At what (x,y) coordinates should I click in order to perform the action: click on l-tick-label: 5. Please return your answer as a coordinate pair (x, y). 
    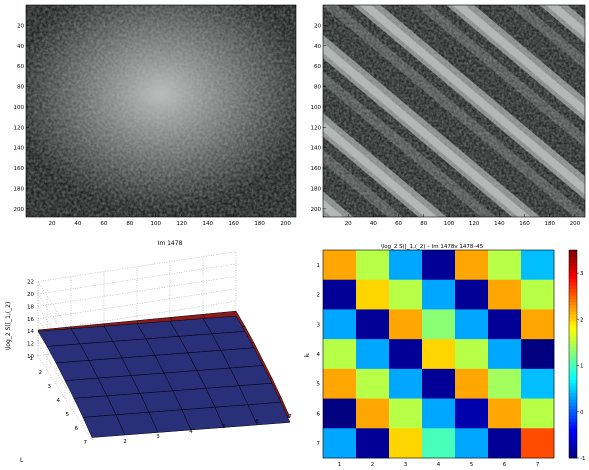
    Looking at the image, I should click on (68, 415).